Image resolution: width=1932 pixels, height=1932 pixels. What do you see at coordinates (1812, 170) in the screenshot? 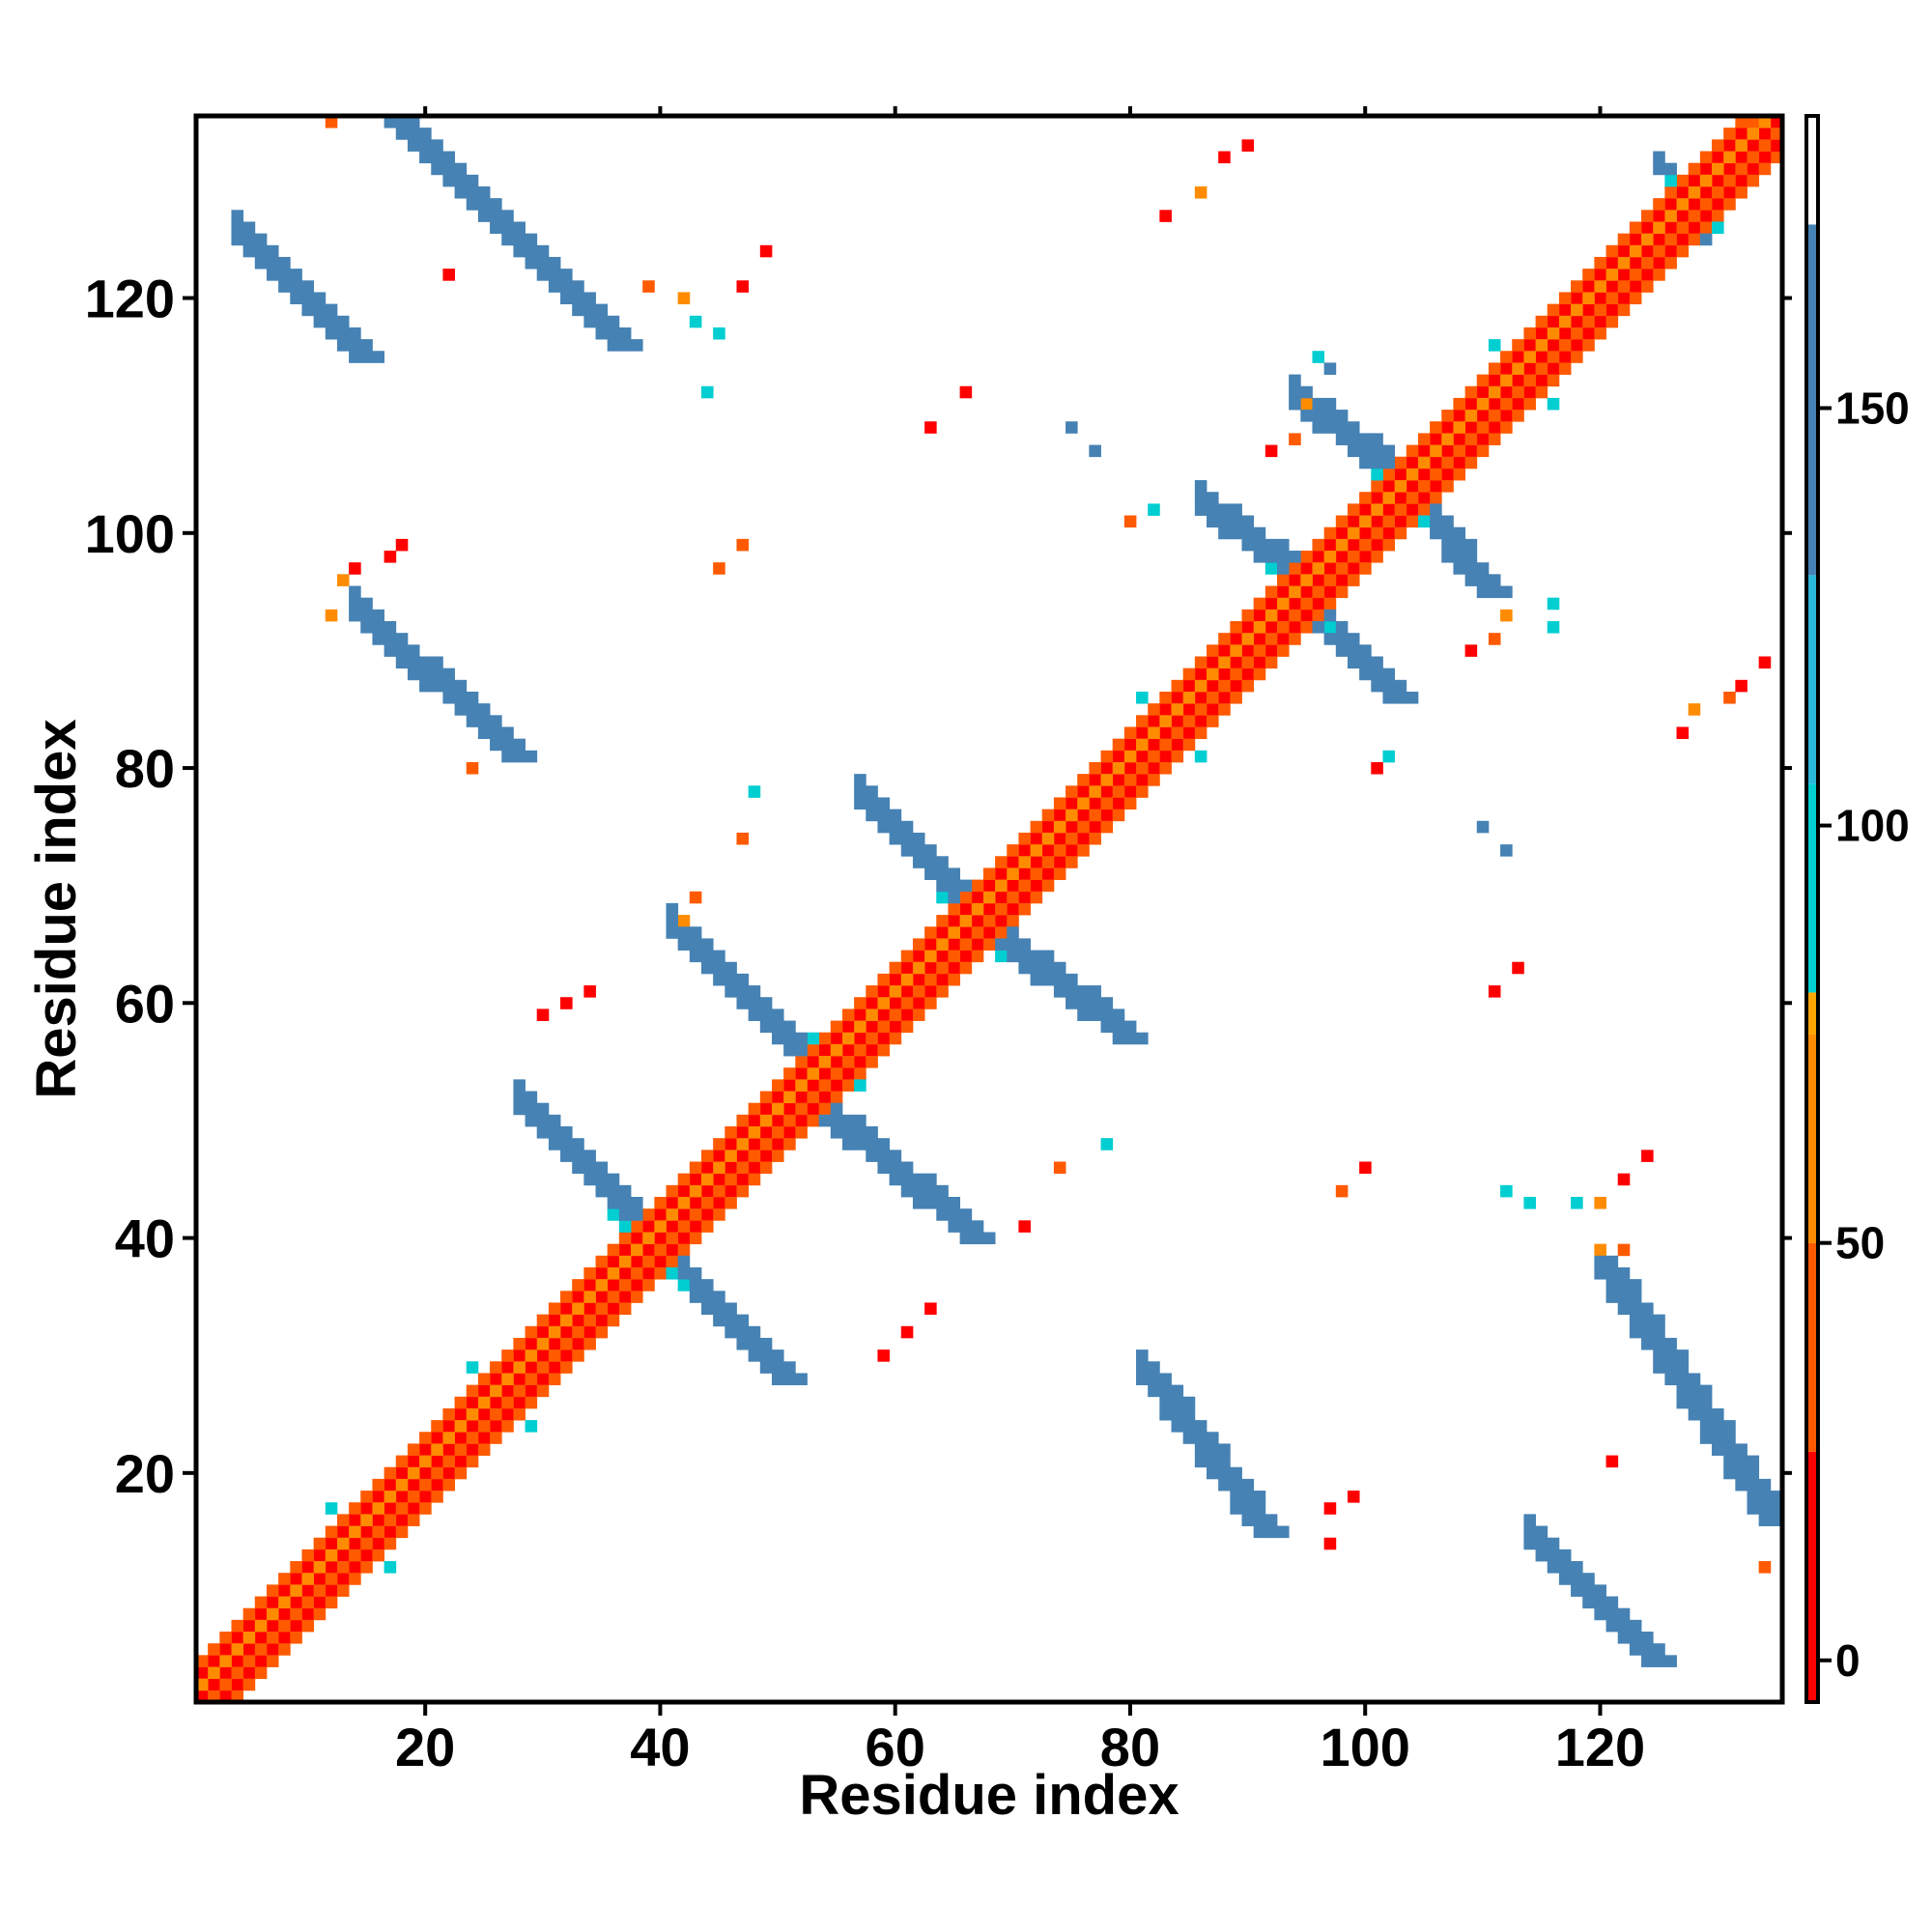
I see `colorbar-band` at bounding box center [1812, 170].